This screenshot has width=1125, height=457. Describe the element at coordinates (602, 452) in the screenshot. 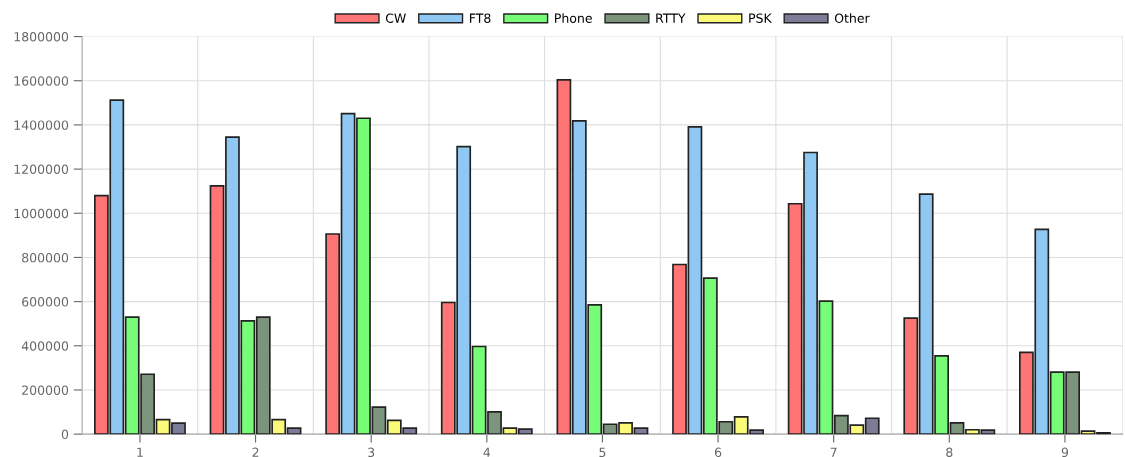

I see `x-tick-label: 5` at that location.